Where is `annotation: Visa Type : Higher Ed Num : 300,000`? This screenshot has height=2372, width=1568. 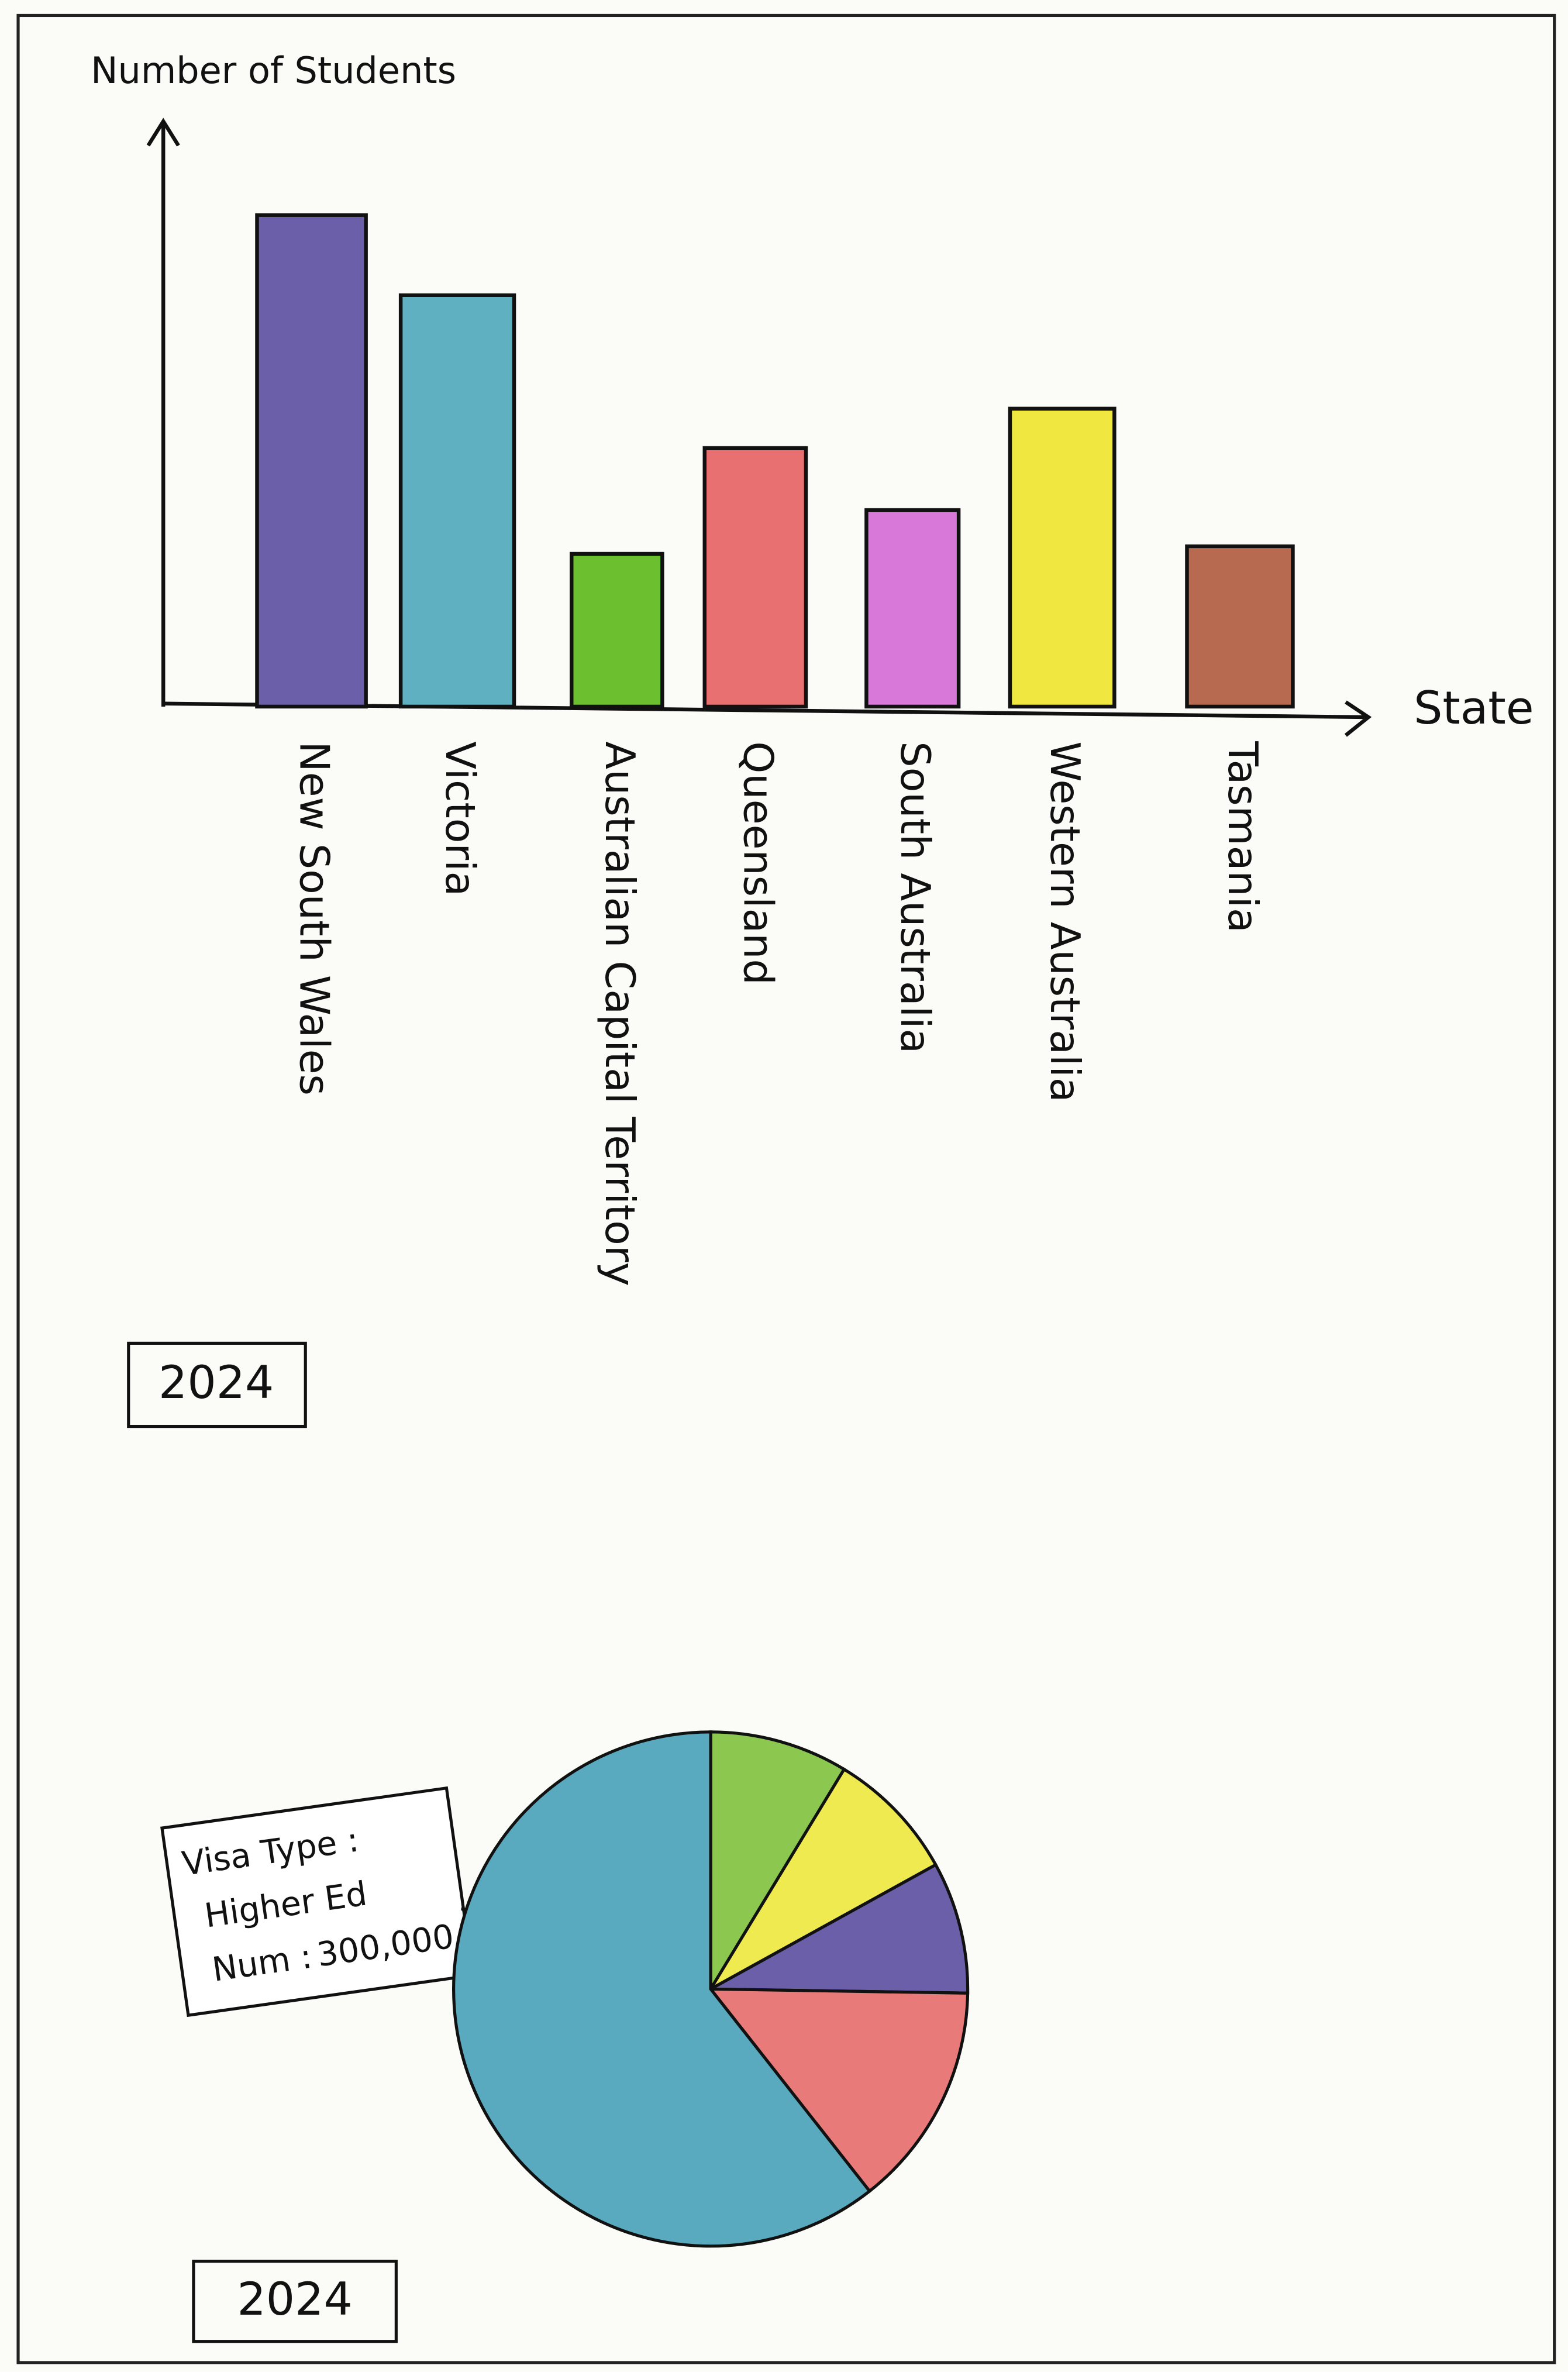
annotation: Visa Type : Higher Ed Num : 300,000 is located at coordinates (317, 1902).